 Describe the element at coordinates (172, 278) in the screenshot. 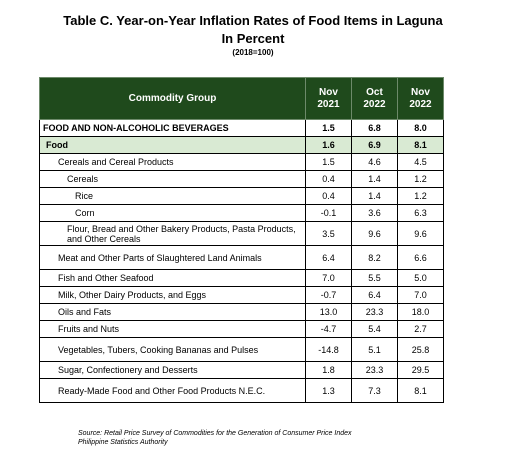

I see `commodity-label: Fish and Other Seafood` at that location.